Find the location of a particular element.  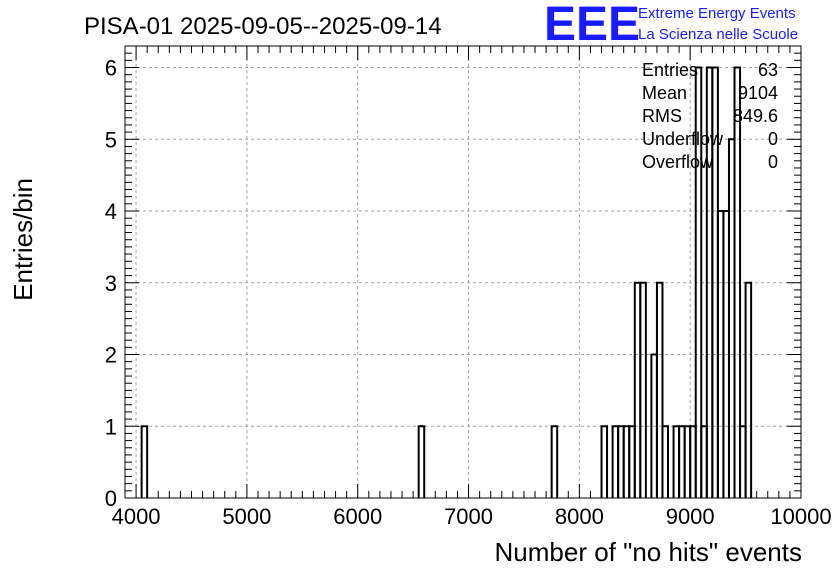

stat-label: Entries is located at coordinates (670, 70).